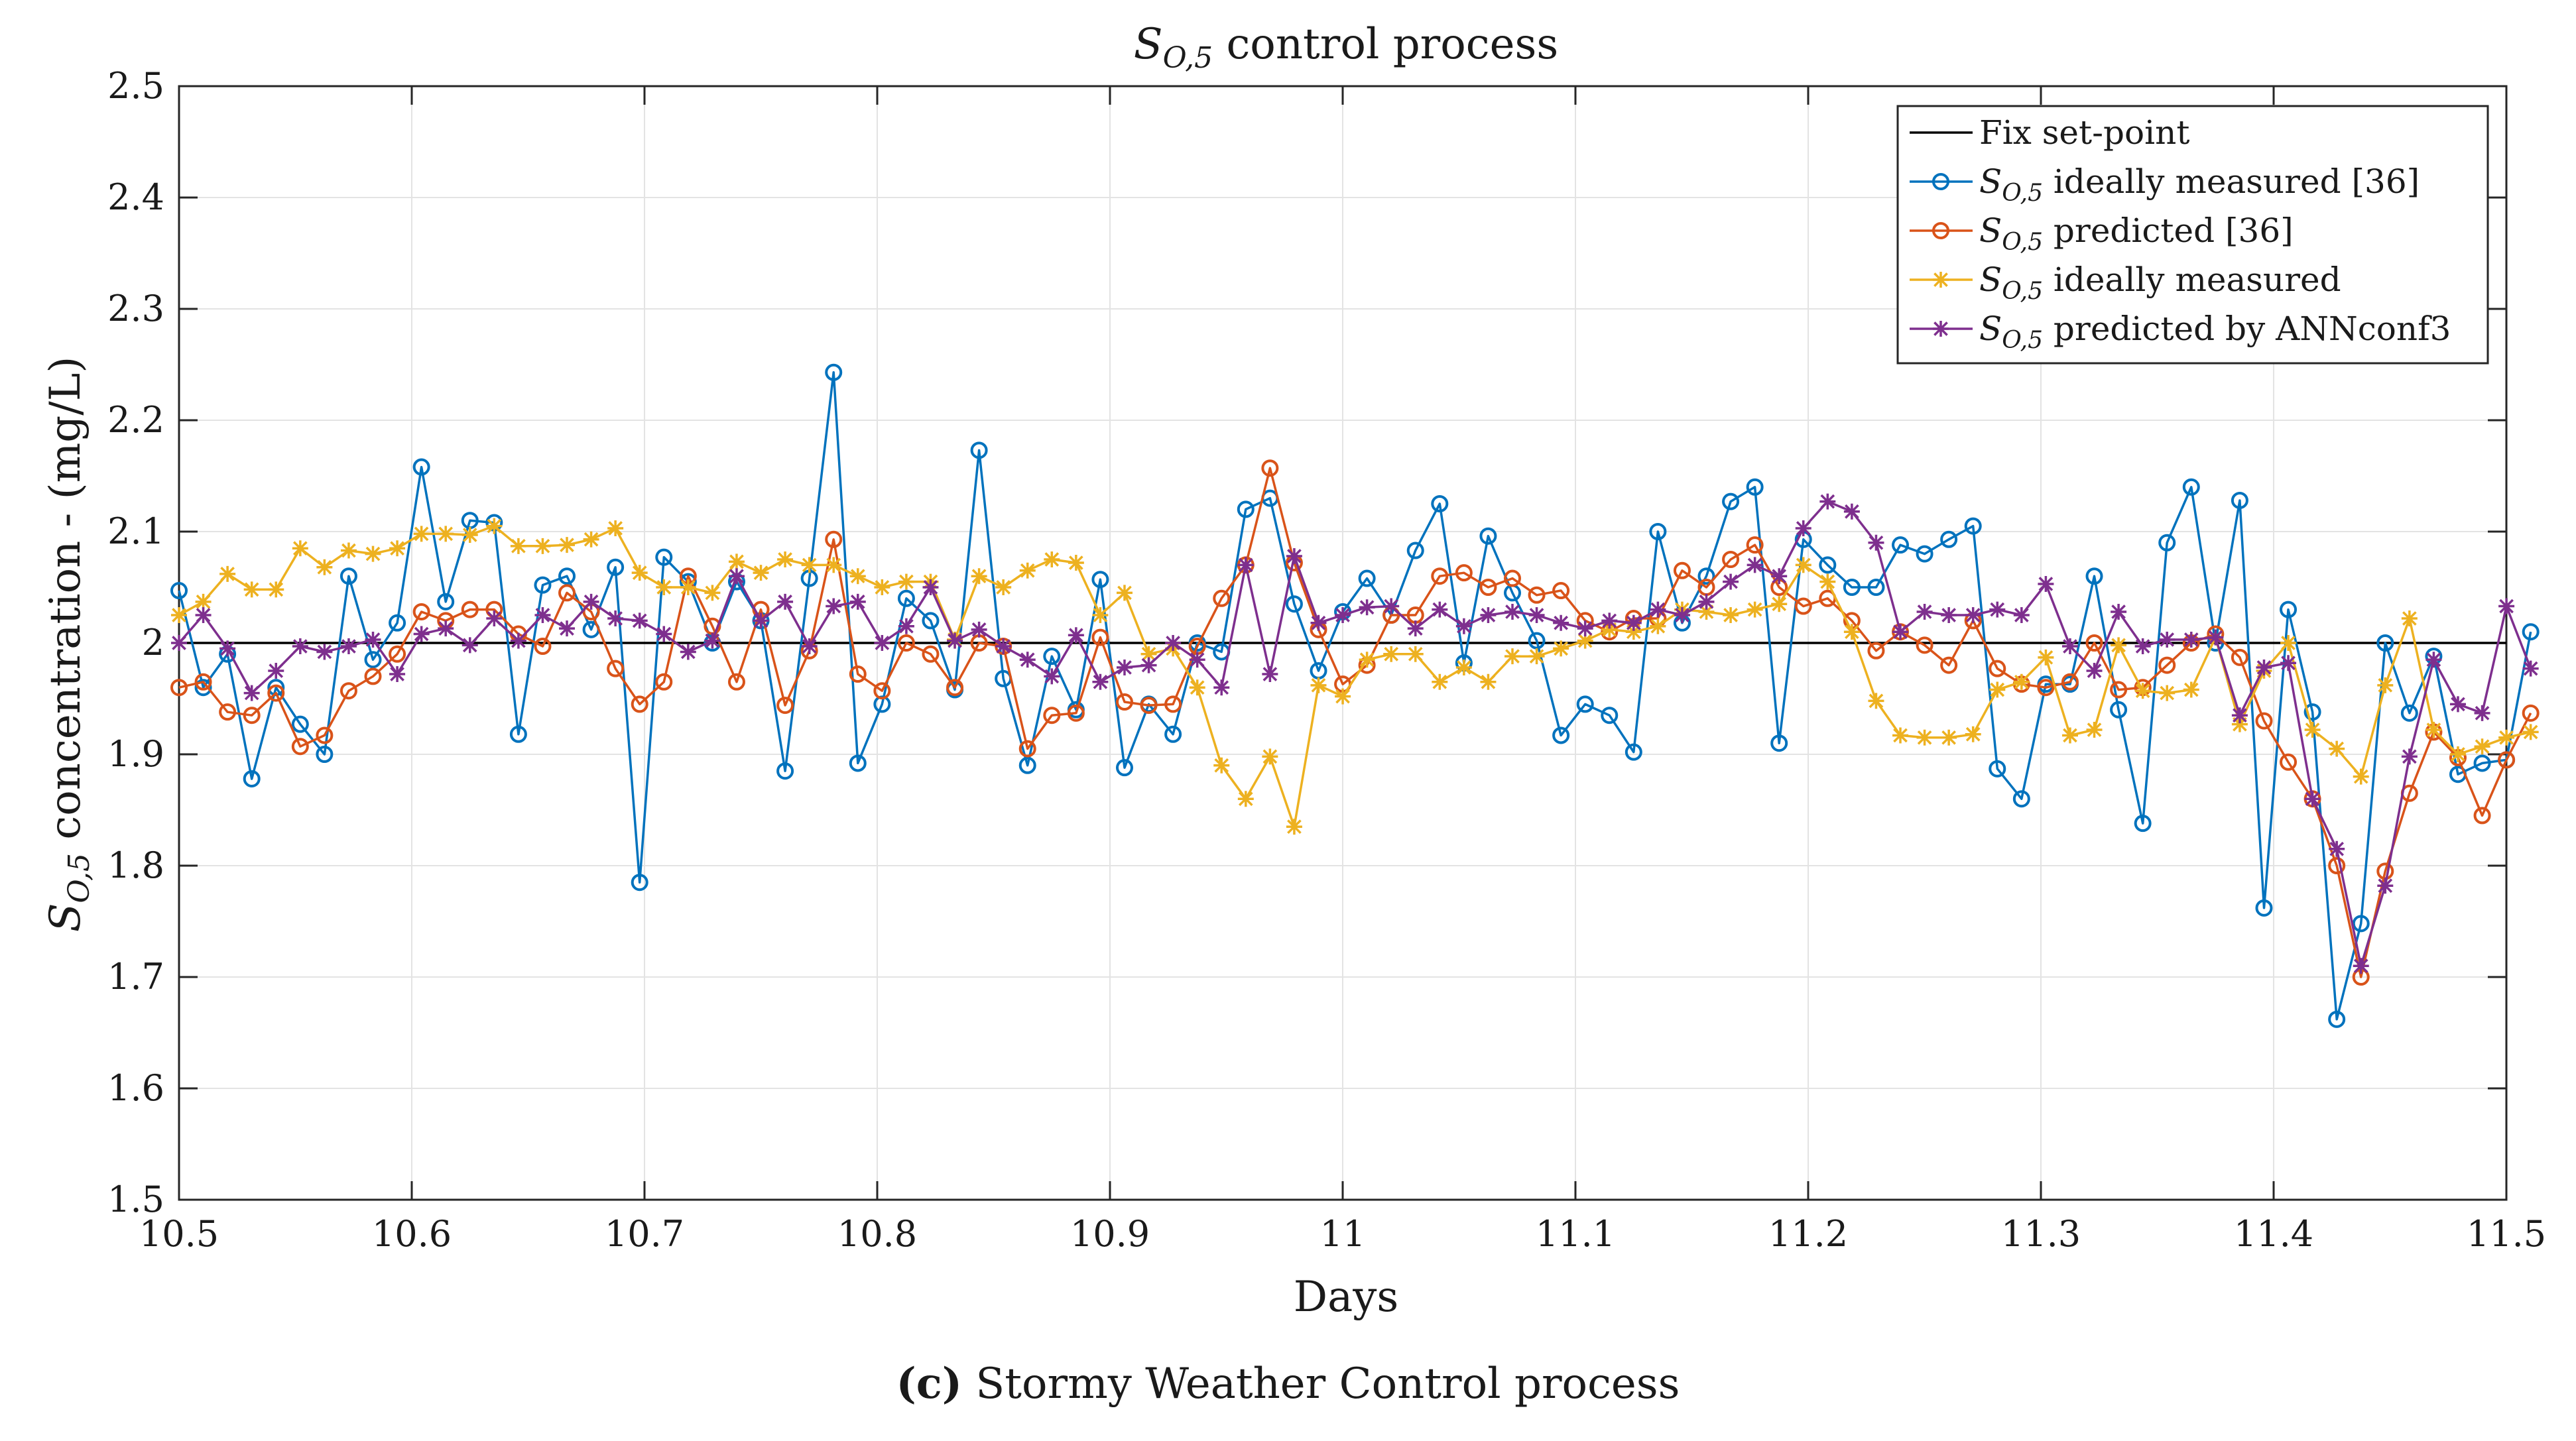  Describe the element at coordinates (2506, 1234) in the screenshot. I see `x-tick-label: 11.5` at that location.